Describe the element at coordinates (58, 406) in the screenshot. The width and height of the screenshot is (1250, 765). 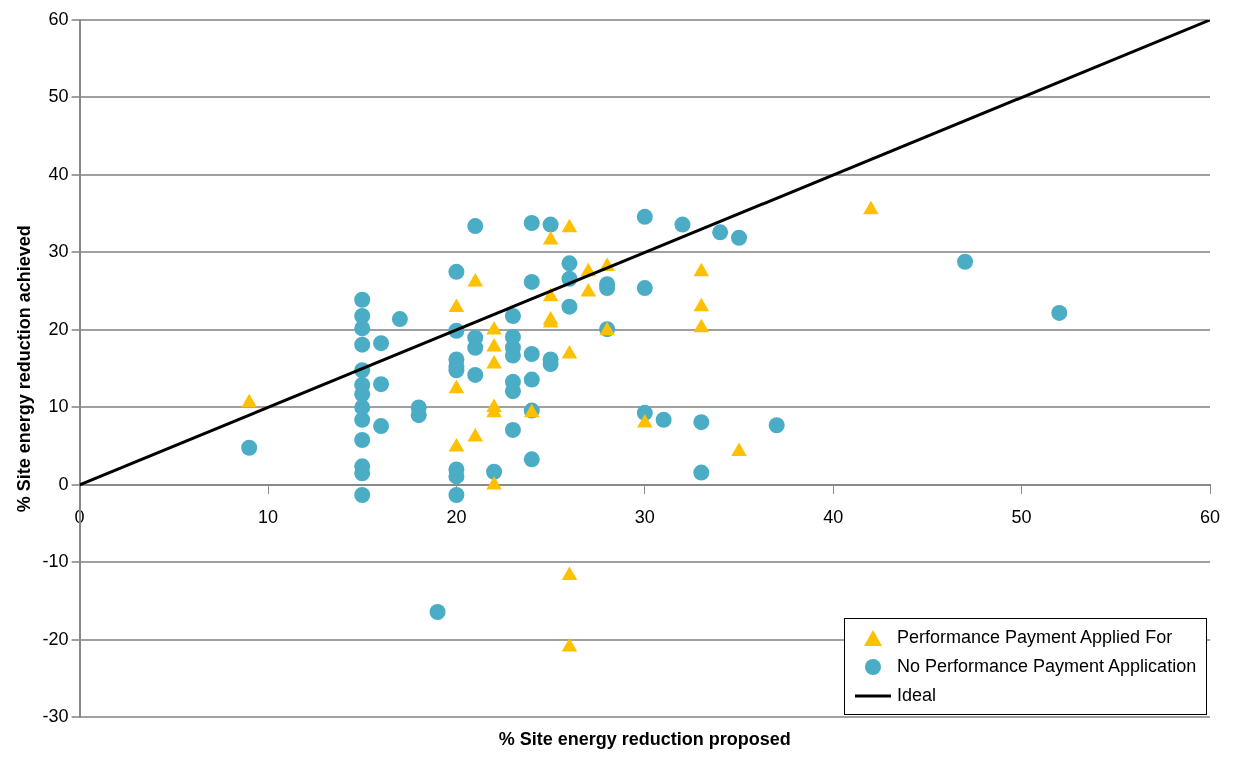
I see `y-tick-label: 10` at that location.